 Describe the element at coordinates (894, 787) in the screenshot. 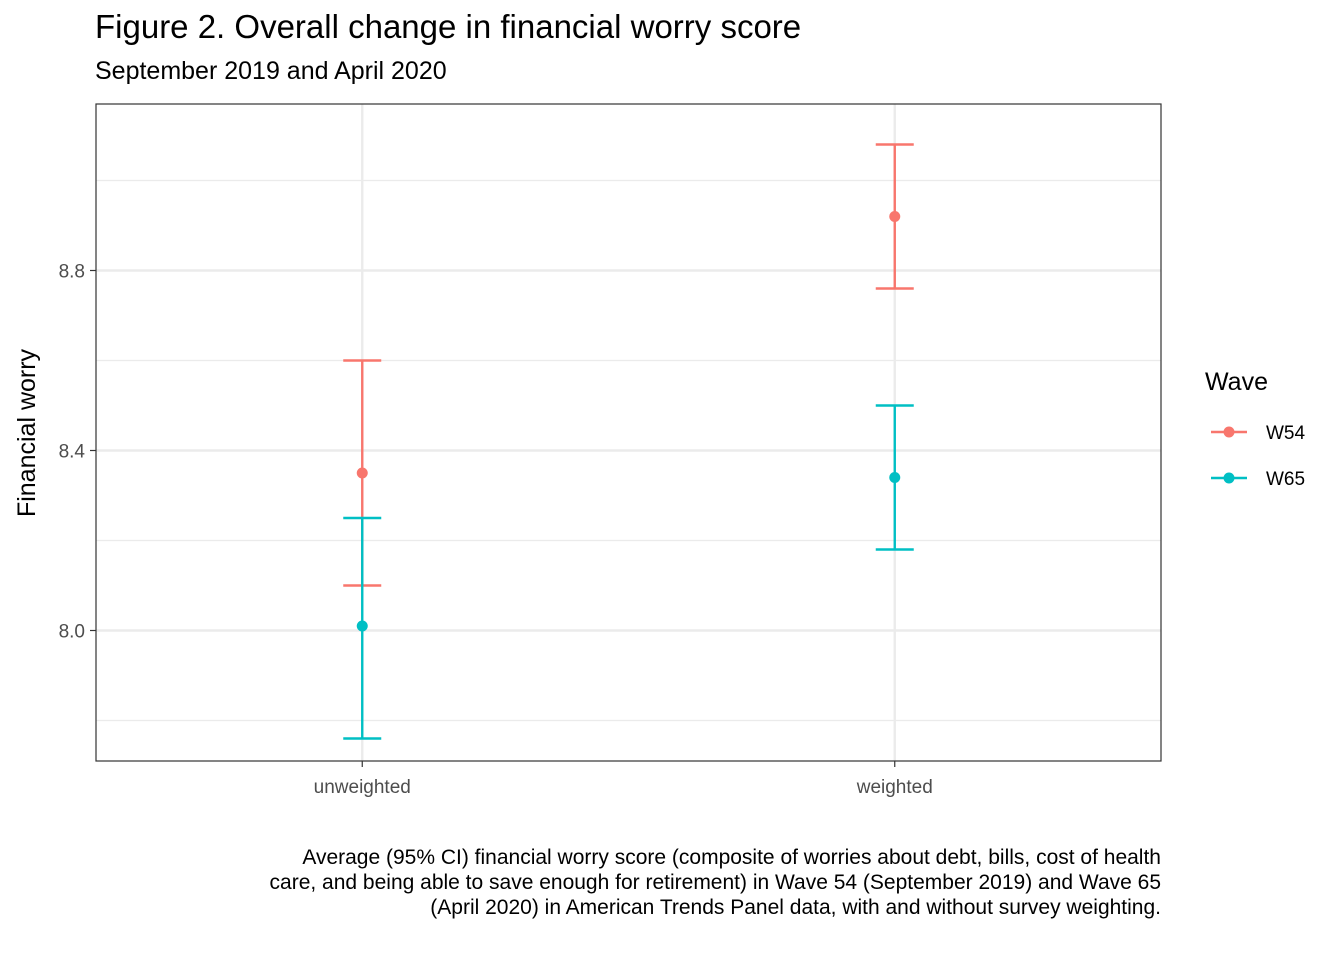

I see `x-tick-label: weighted` at that location.